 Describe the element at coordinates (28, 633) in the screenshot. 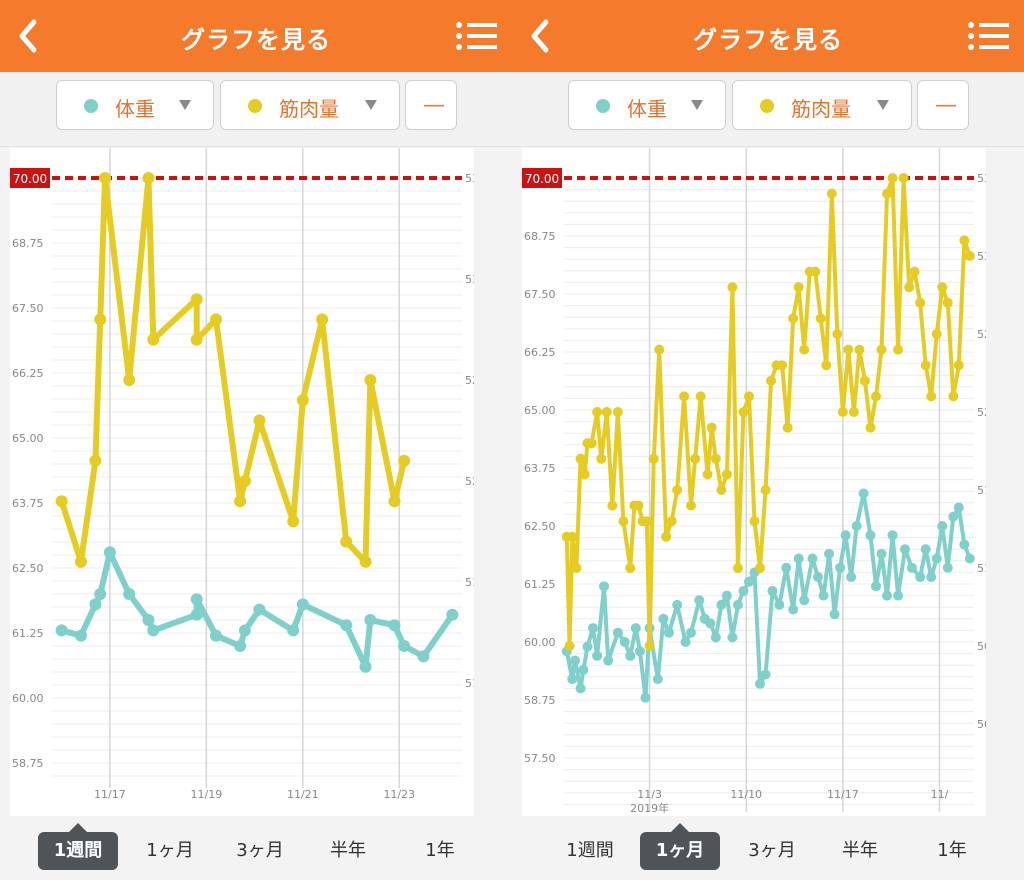

I see `y-axis-left-tick-label: 61.25` at that location.